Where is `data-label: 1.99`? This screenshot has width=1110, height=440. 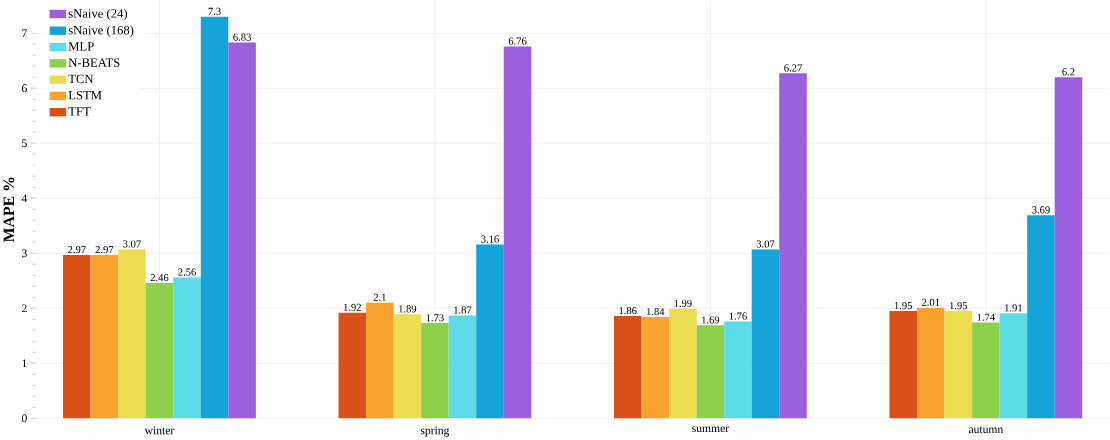
data-label: 1.99 is located at coordinates (683, 303).